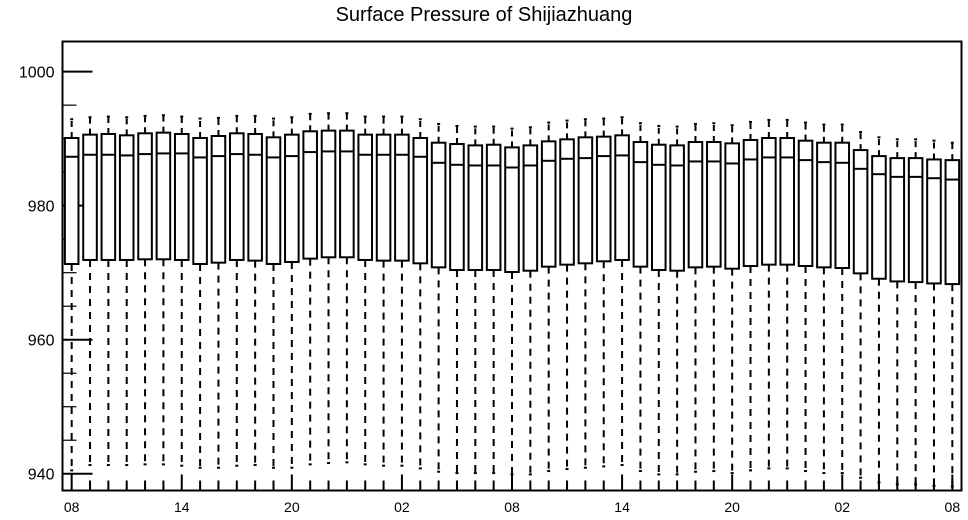 The image size is (968, 520). What do you see at coordinates (41, 207) in the screenshot?
I see `y-tick-label: 980` at bounding box center [41, 207].